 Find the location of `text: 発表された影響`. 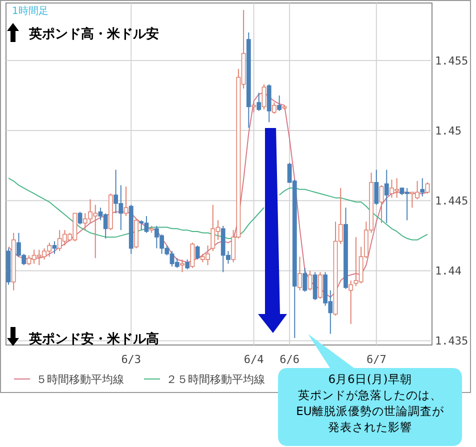

text: 発表された影響 is located at coordinates (370, 427).